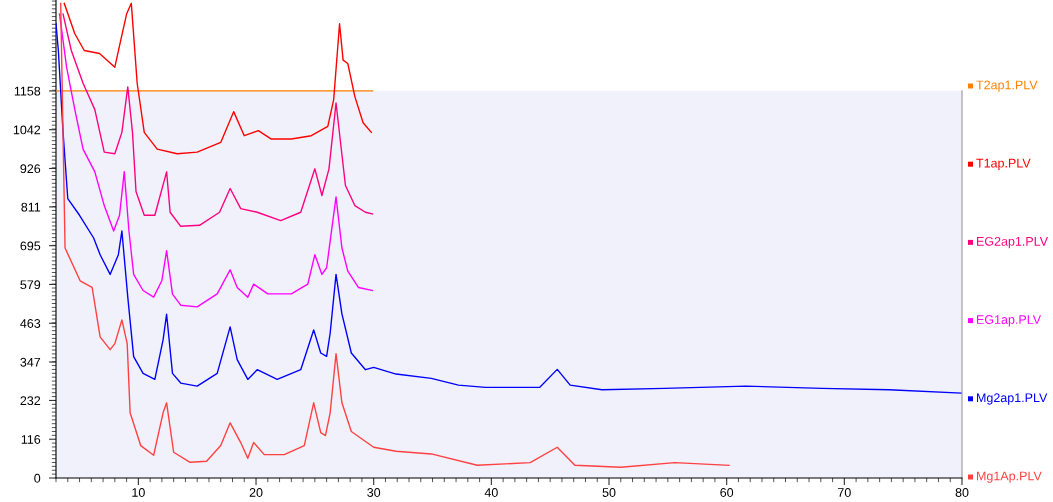  What do you see at coordinates (1012, 399) in the screenshot?
I see `legend-label: Mg2ap1.PLV` at bounding box center [1012, 399].